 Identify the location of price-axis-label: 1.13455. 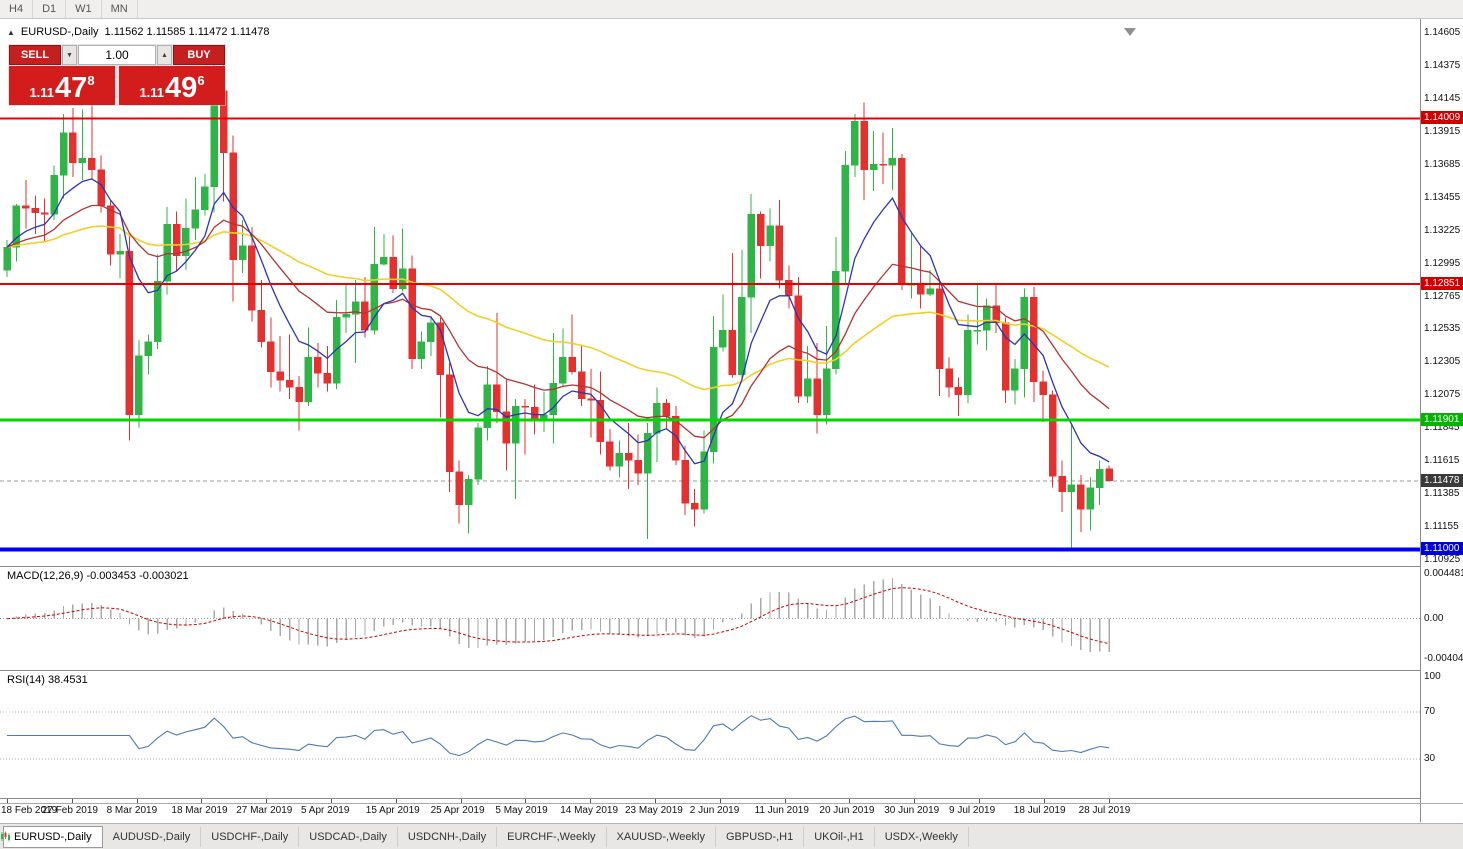
(1442, 197).